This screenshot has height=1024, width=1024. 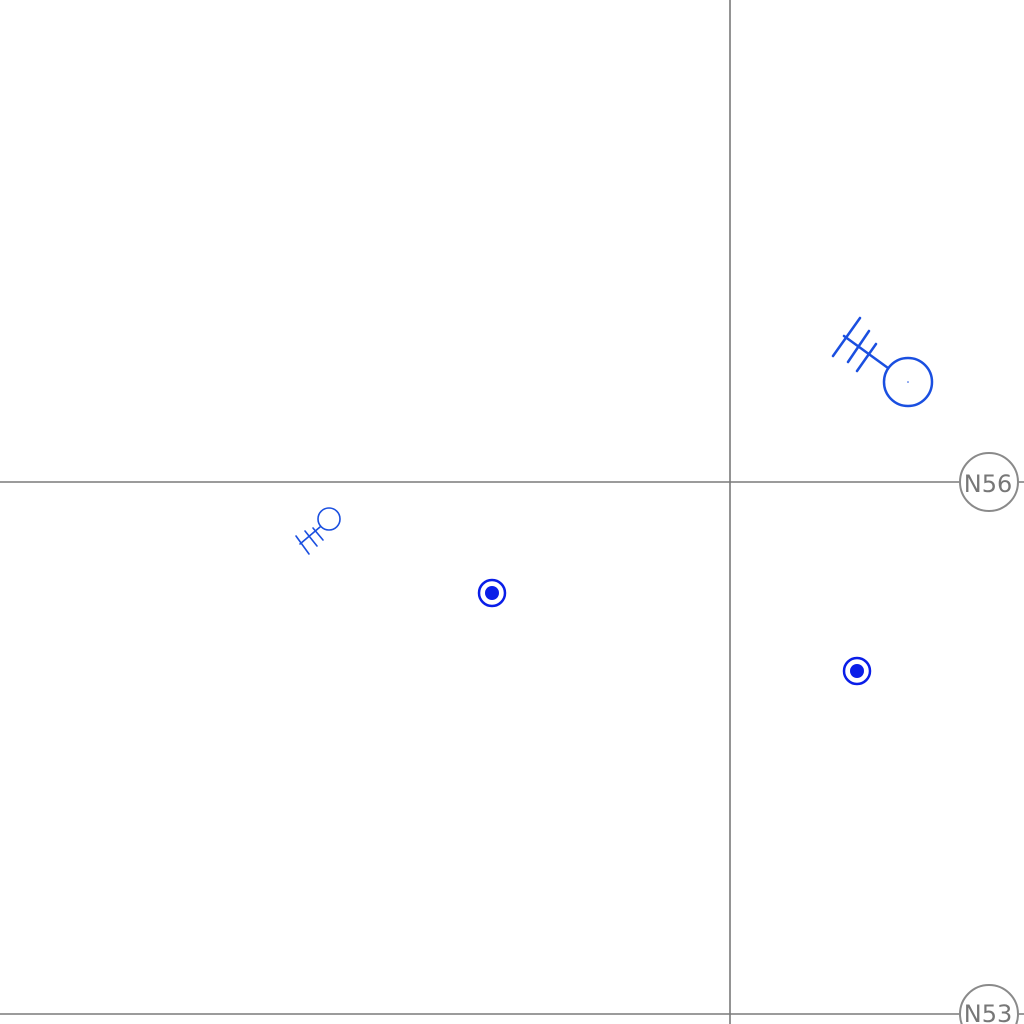 I want to click on station-marker-left, so click(x=492, y=593).